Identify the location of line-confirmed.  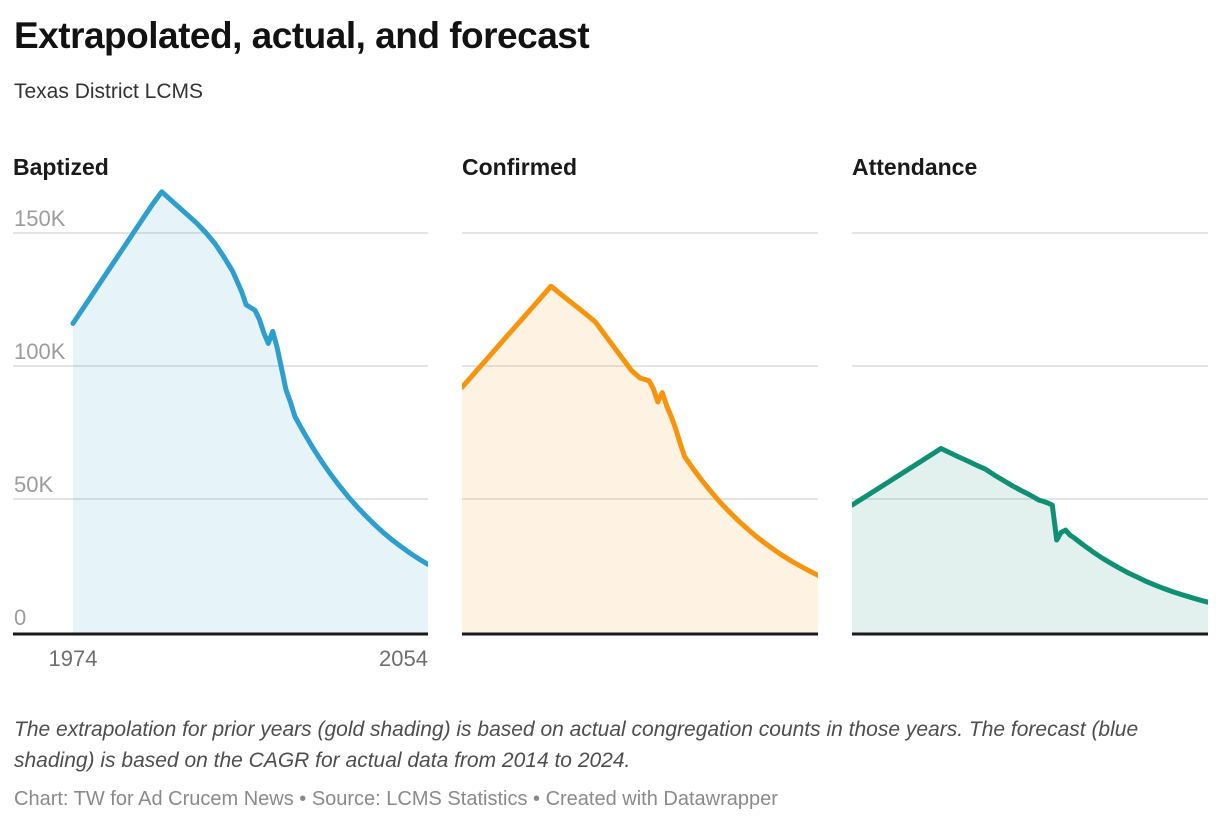
(640, 430).